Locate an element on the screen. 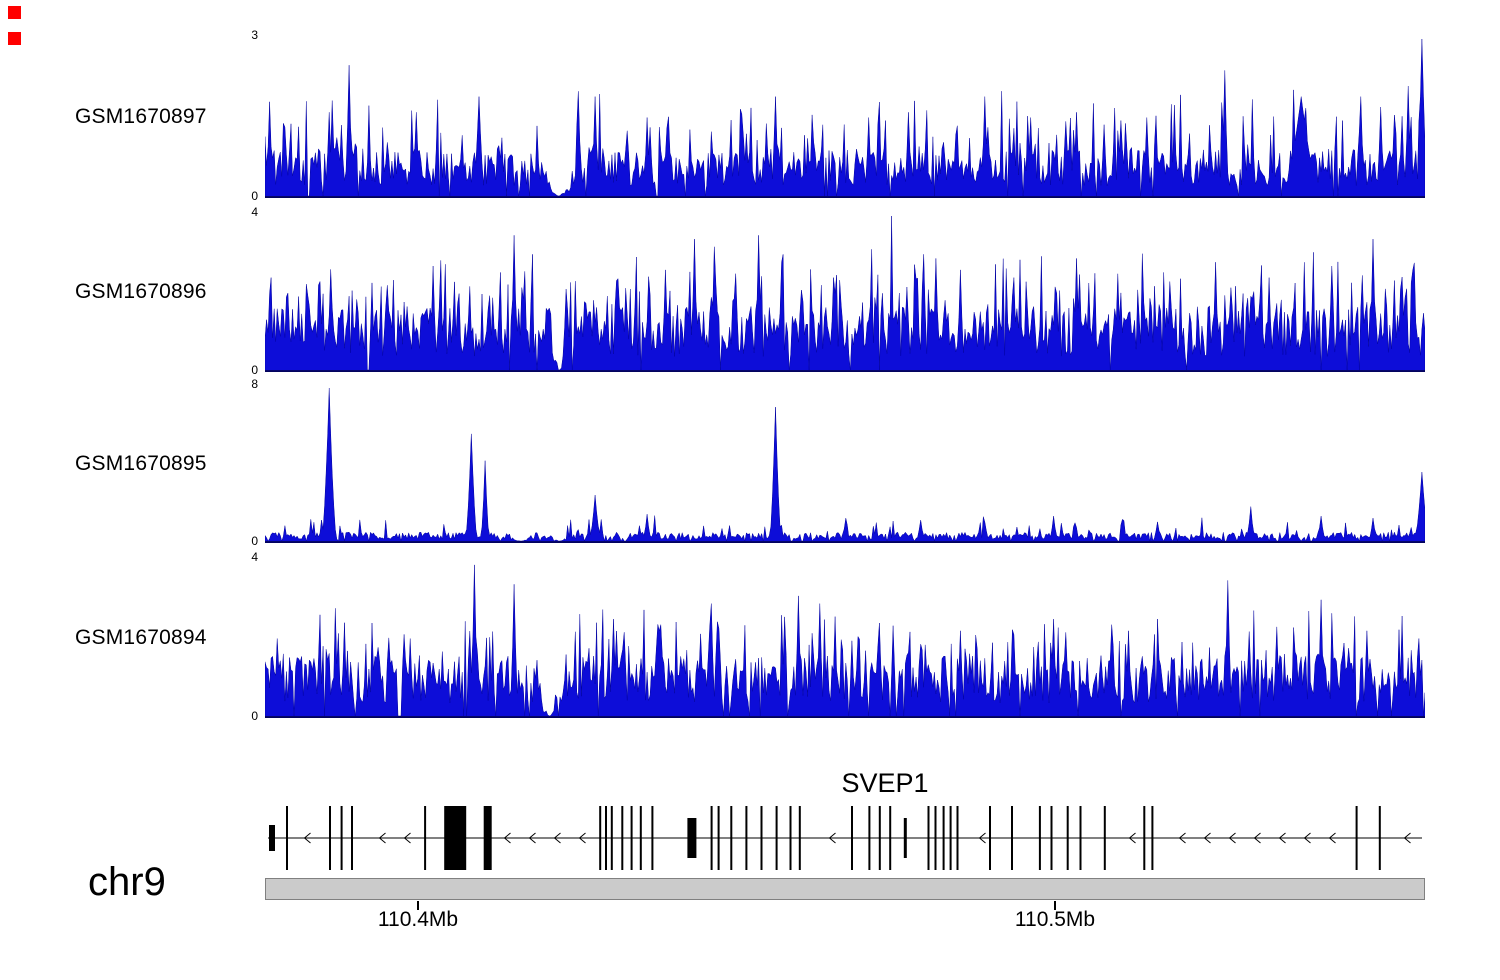 This screenshot has height=980, width=1500. y-axis-max: 3 is located at coordinates (254, 35).